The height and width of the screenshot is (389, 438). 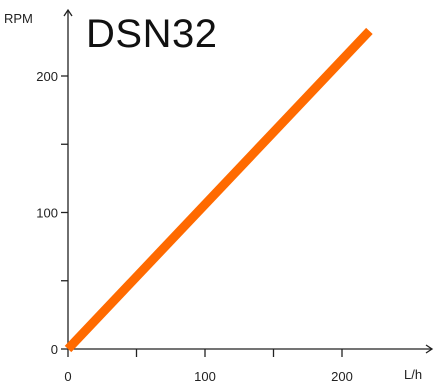 What do you see at coordinates (18, 18) in the screenshot?
I see `y-axis-label: RPM` at bounding box center [18, 18].